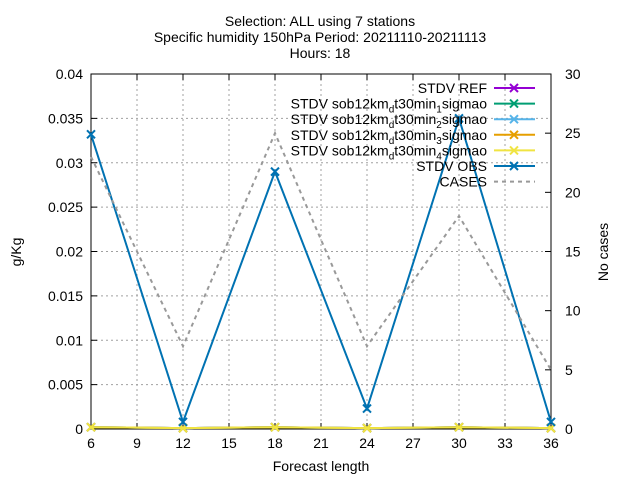 The height and width of the screenshot is (480, 640). Describe the element at coordinates (452, 88) in the screenshot. I see `legend-label: STDV REF` at that location.